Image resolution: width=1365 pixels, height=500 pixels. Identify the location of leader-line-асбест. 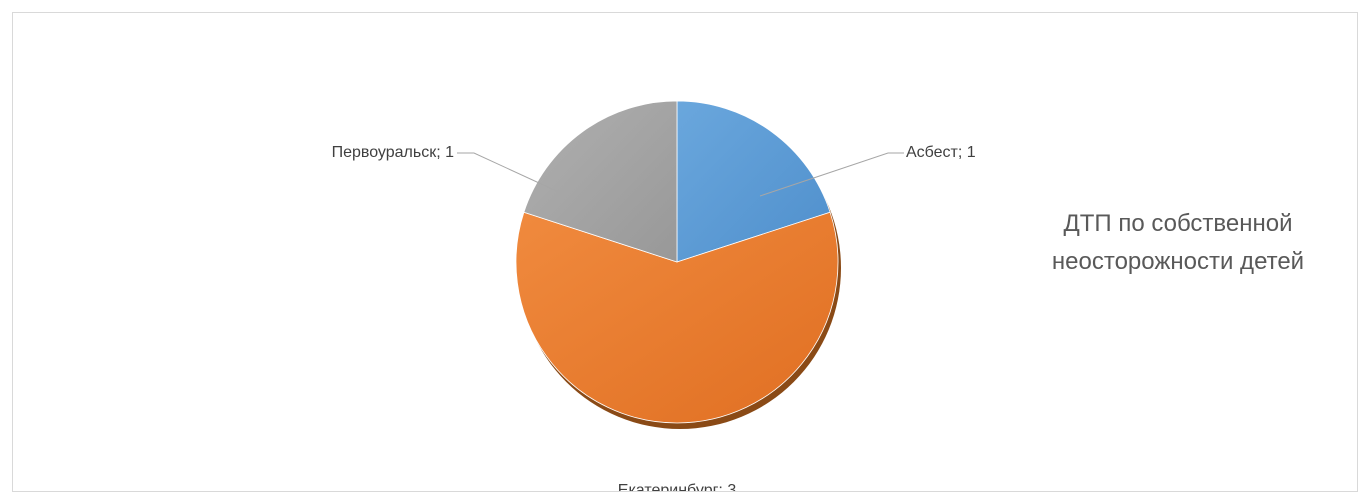
(831, 174).